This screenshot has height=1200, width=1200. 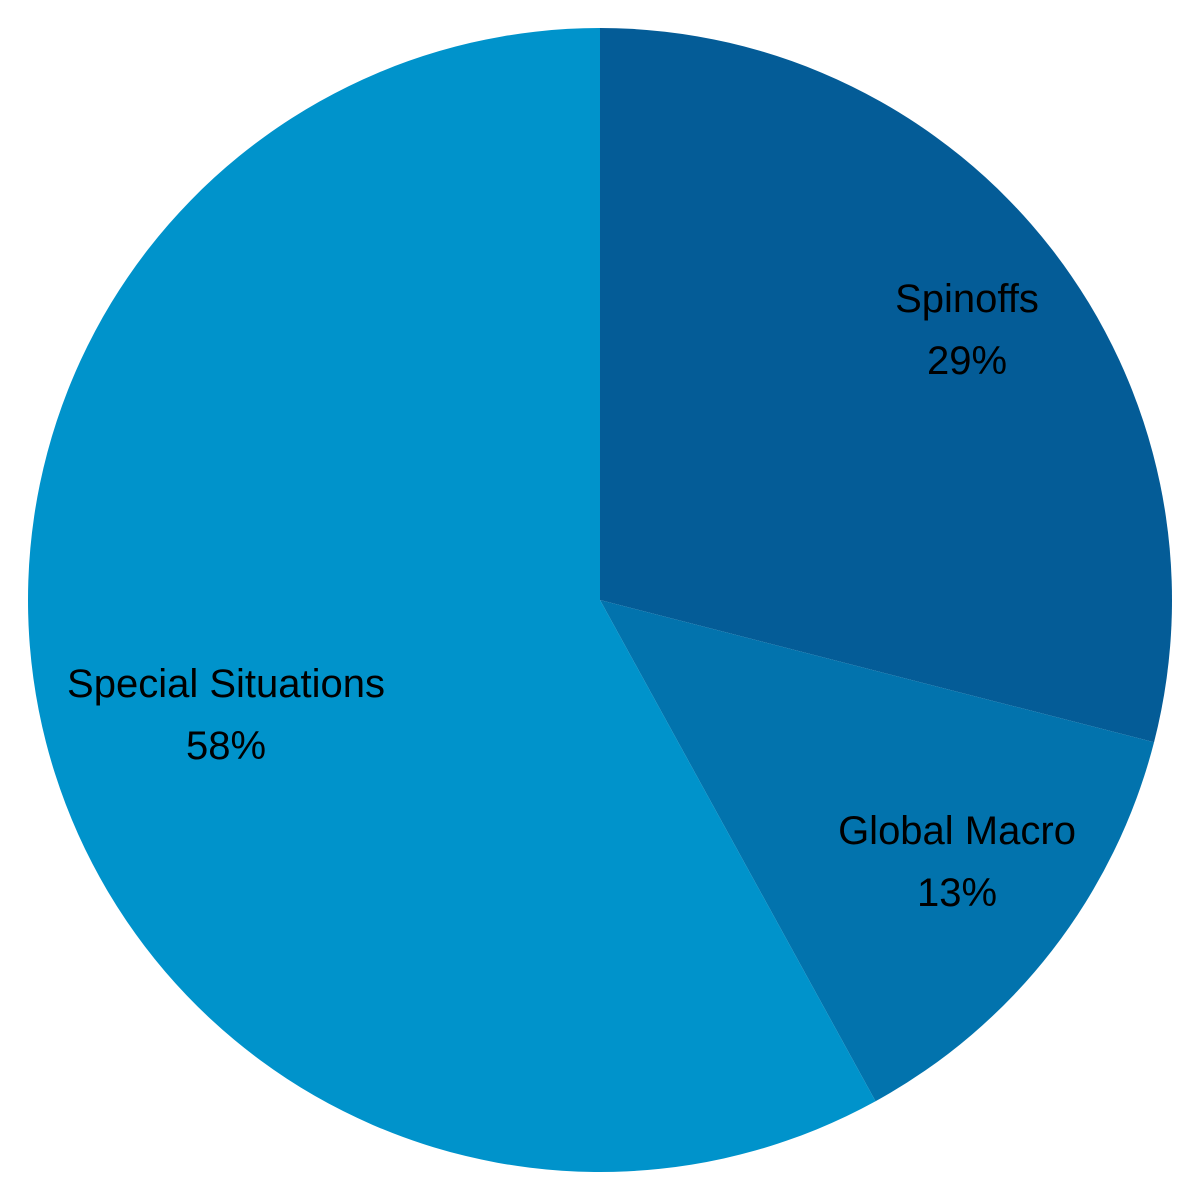 I want to click on slice-percent: 13%, so click(x=957, y=893).